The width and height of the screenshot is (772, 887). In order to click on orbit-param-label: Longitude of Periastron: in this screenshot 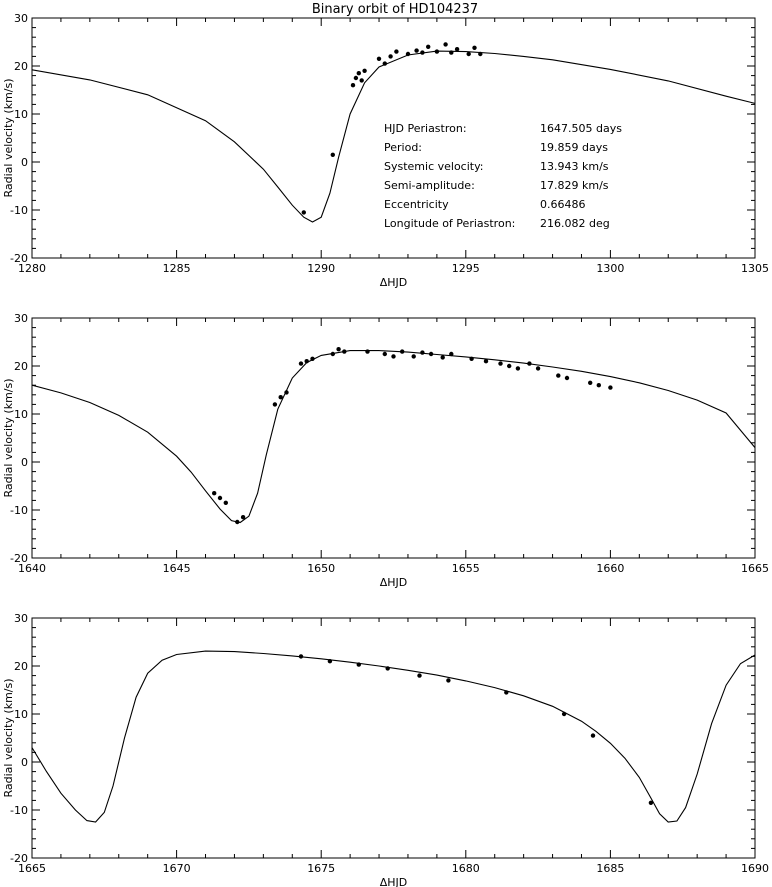, I will do `click(449, 223)`.